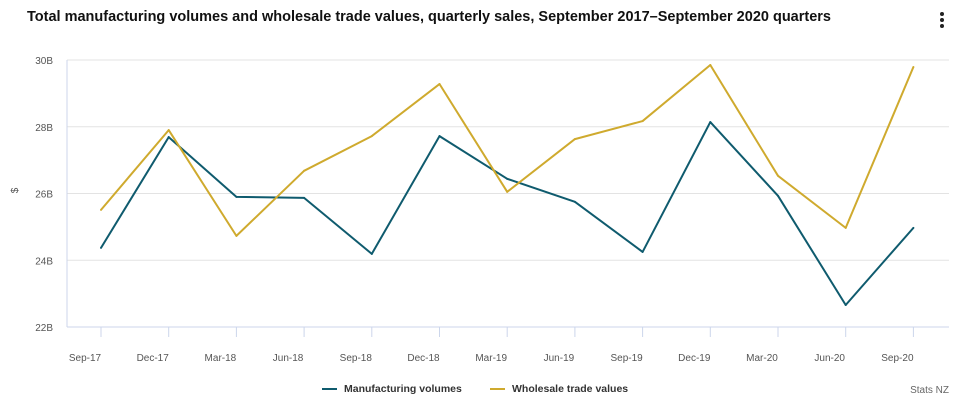 This screenshot has height=400, width=959. Describe the element at coordinates (329, 389) in the screenshot. I see `legend-swatch-manufacturing` at that location.